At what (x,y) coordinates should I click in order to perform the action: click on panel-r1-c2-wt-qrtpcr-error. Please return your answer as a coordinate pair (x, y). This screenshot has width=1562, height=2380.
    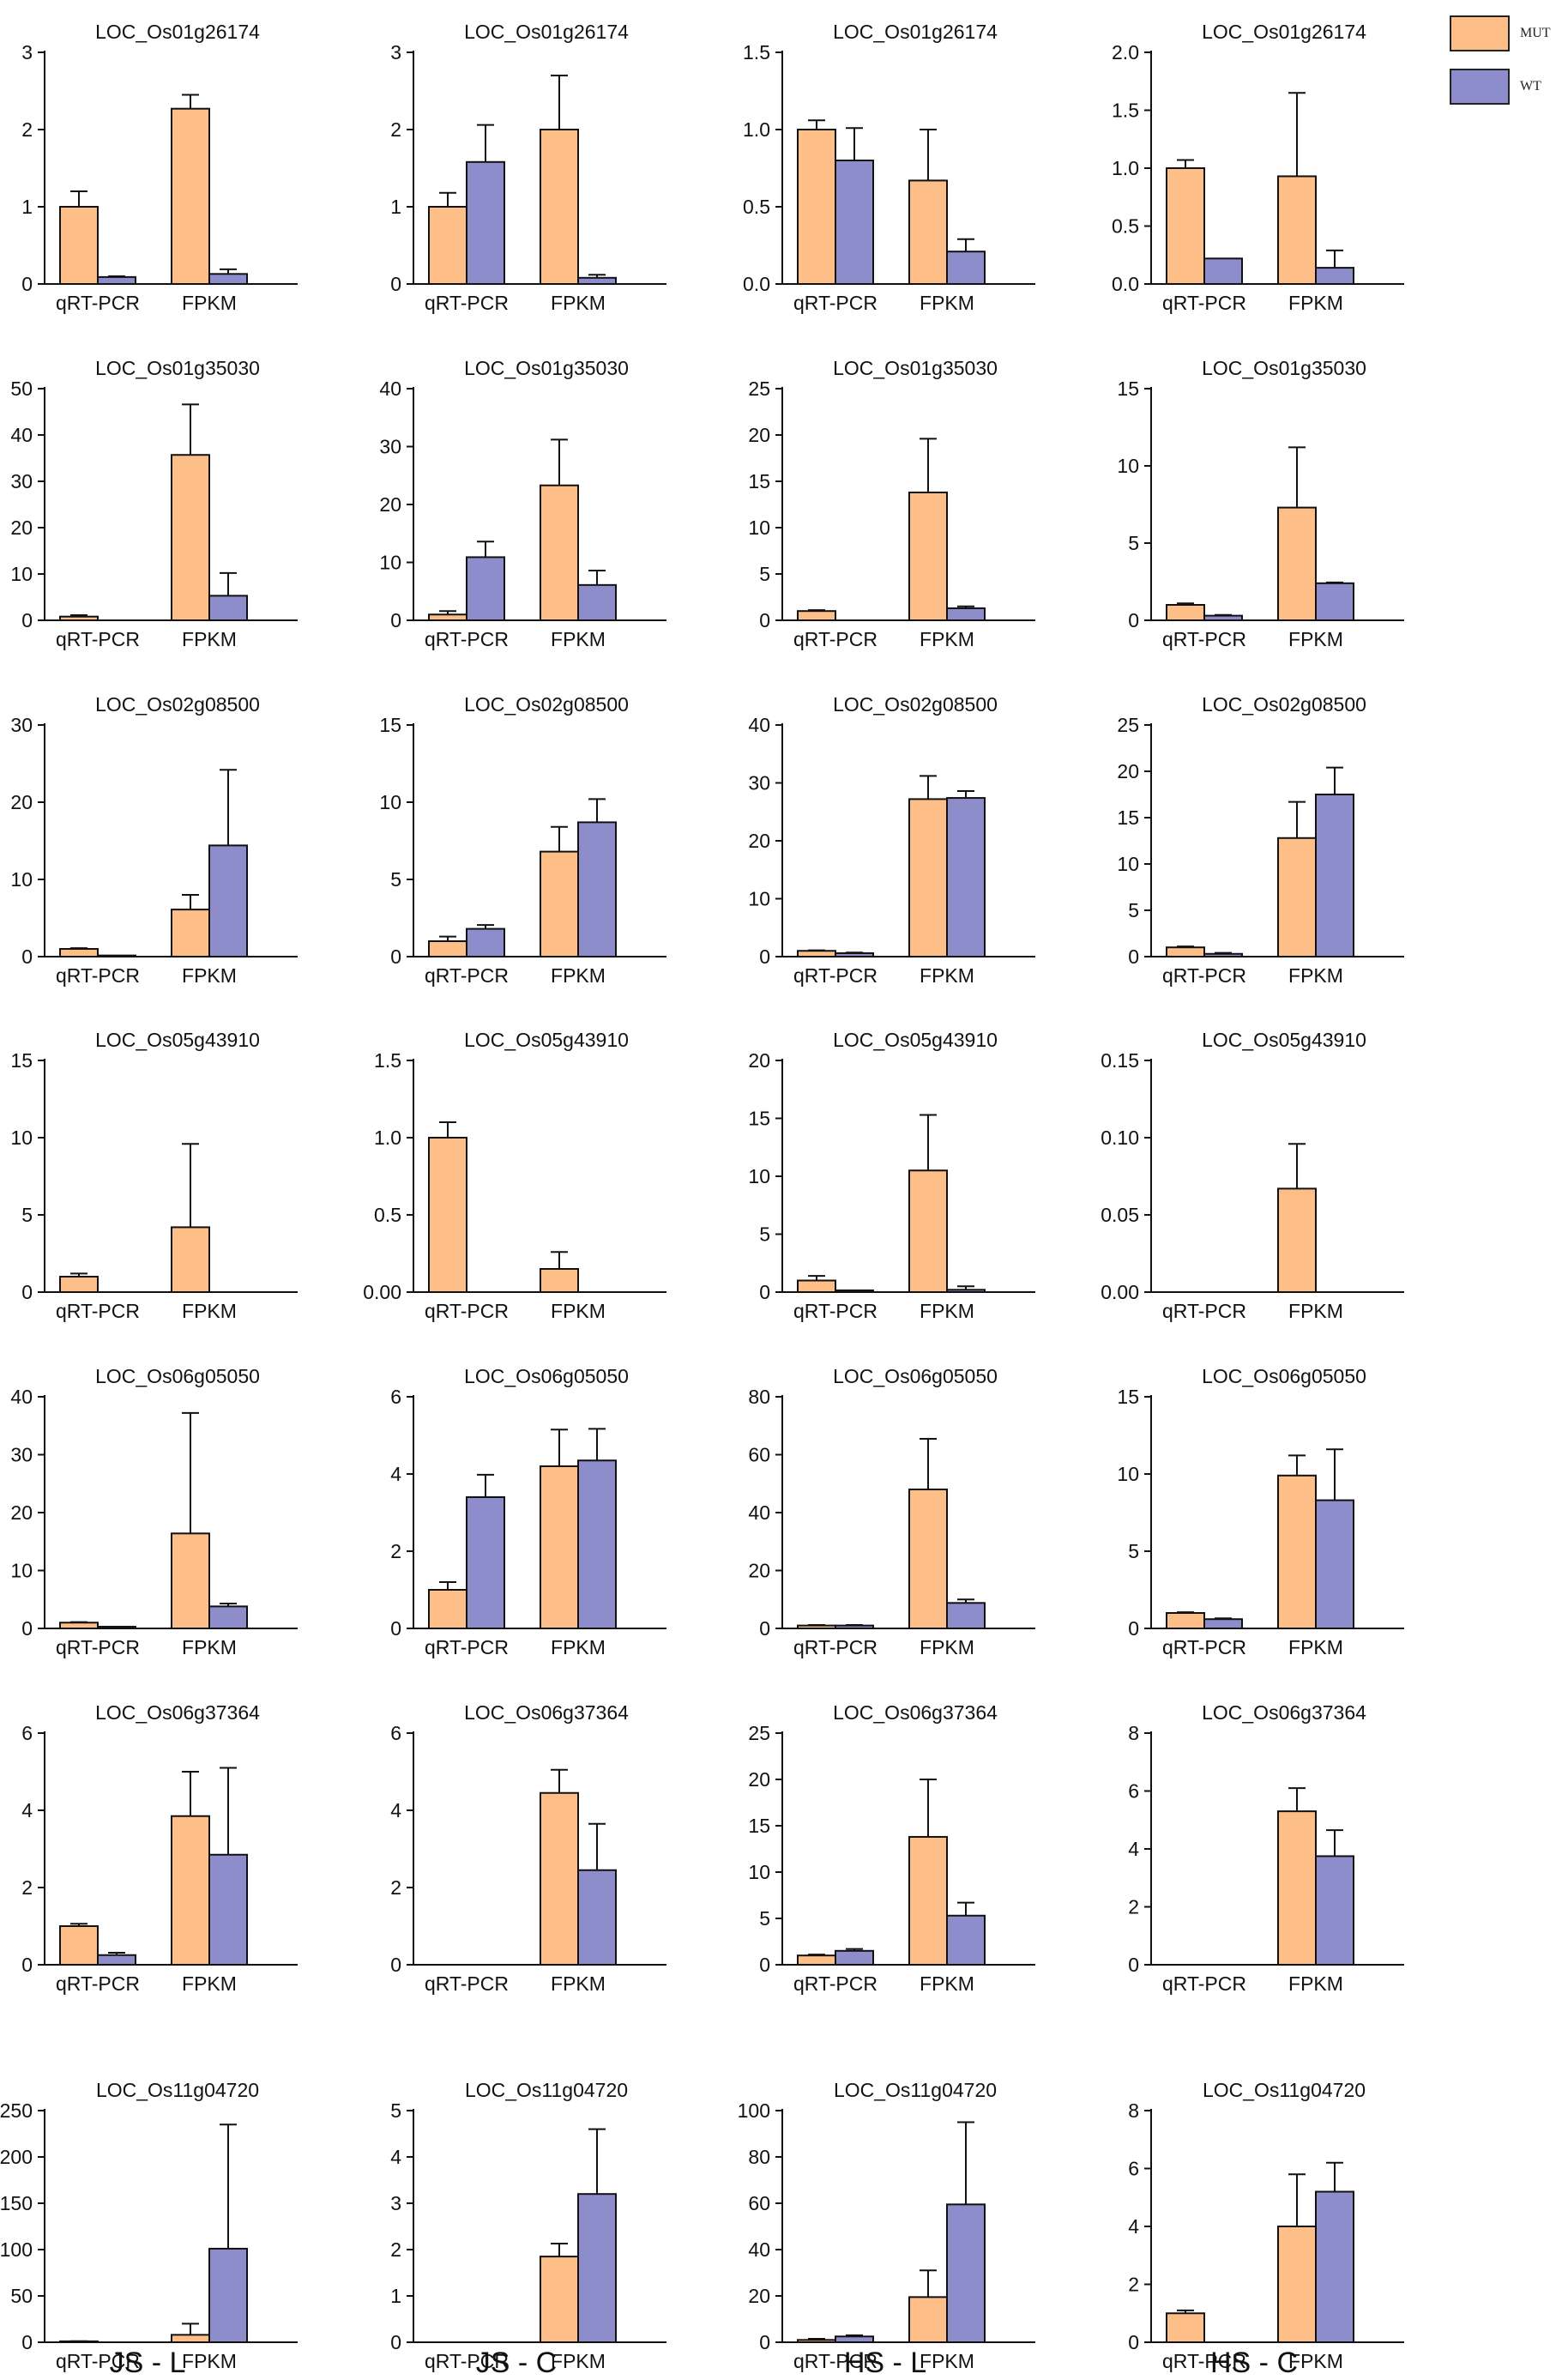
    Looking at the image, I should click on (485, 143).